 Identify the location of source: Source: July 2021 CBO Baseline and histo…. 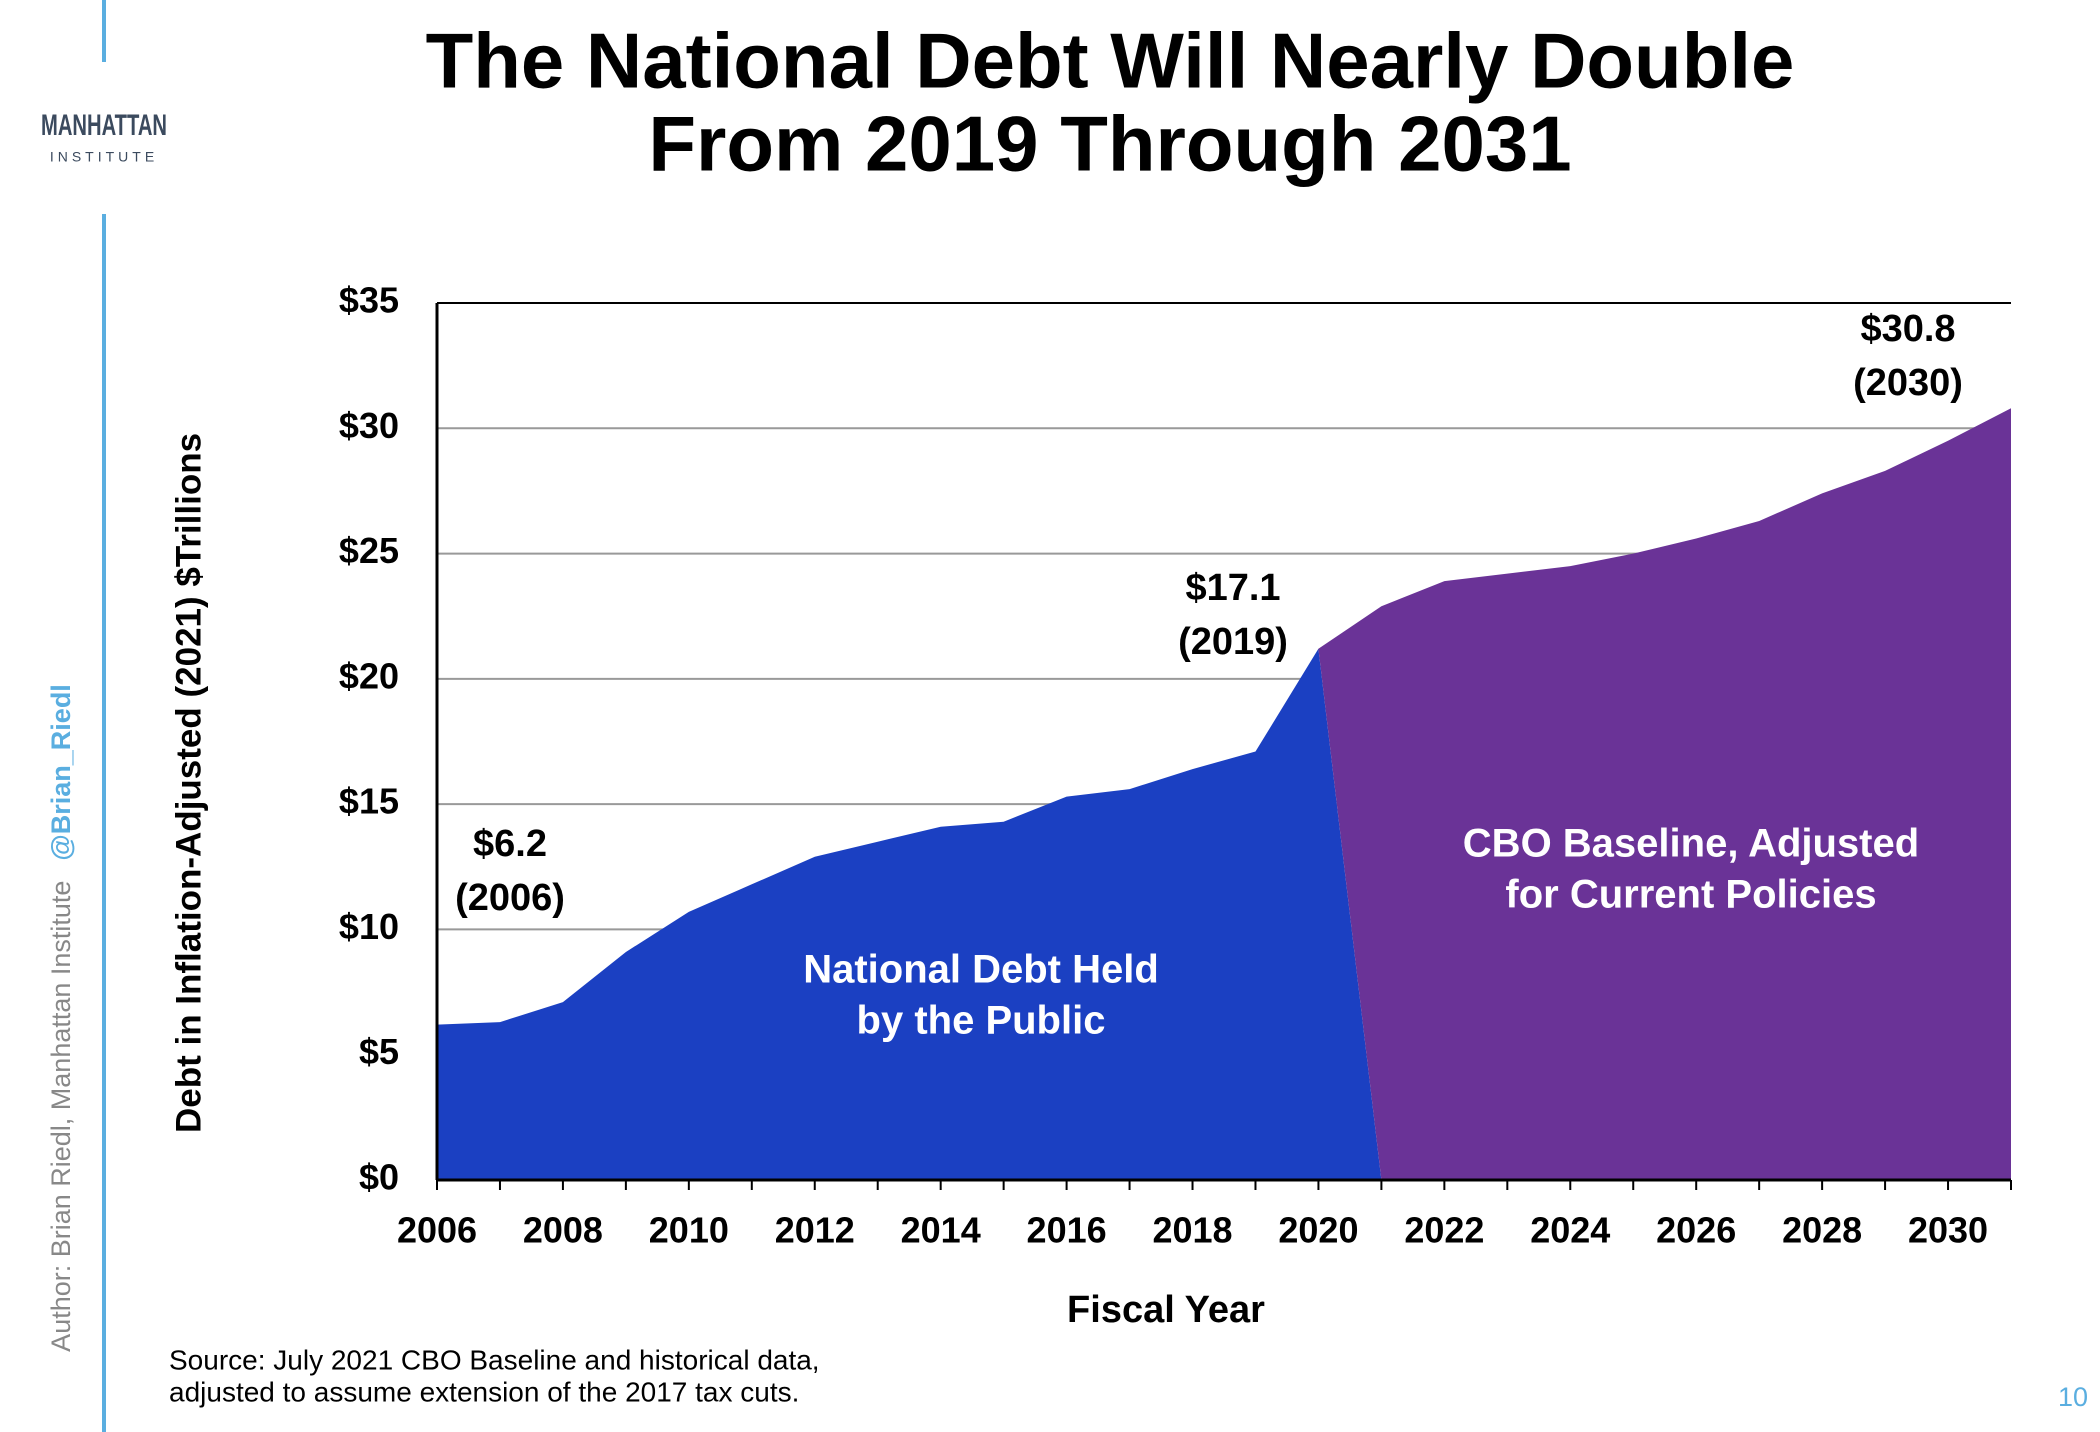
(494, 1359).